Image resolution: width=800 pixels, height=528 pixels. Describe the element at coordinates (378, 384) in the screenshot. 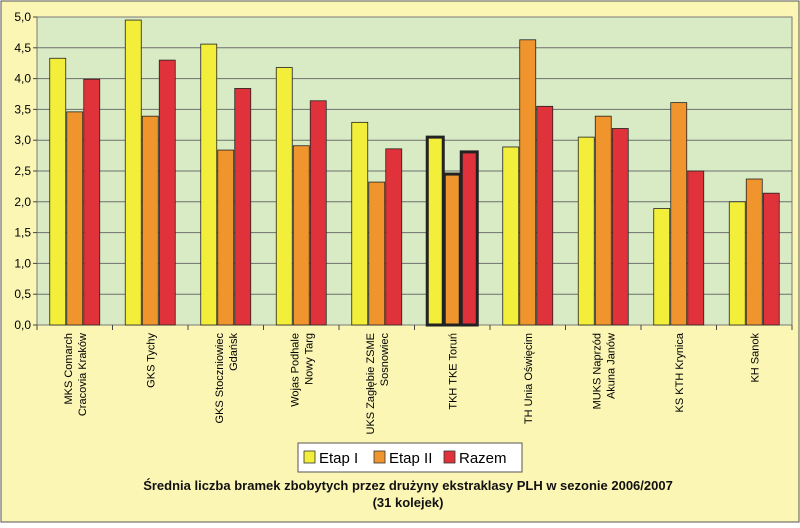

I see `x-tick-label: UKS Zagłębie ZSME Sosnowiec` at that location.